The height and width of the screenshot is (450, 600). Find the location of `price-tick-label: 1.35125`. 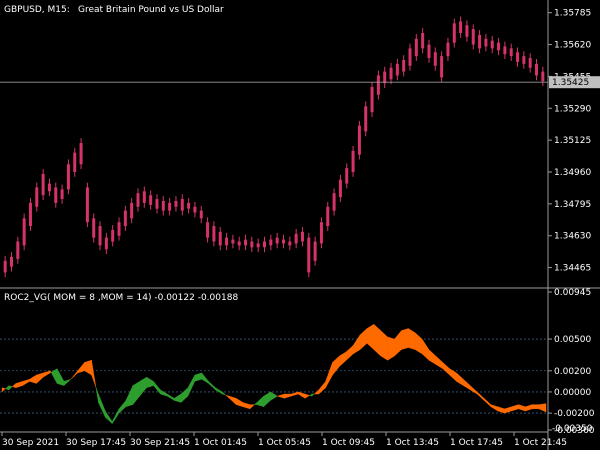

price-tick-label: 1.35125 is located at coordinates (572, 141).